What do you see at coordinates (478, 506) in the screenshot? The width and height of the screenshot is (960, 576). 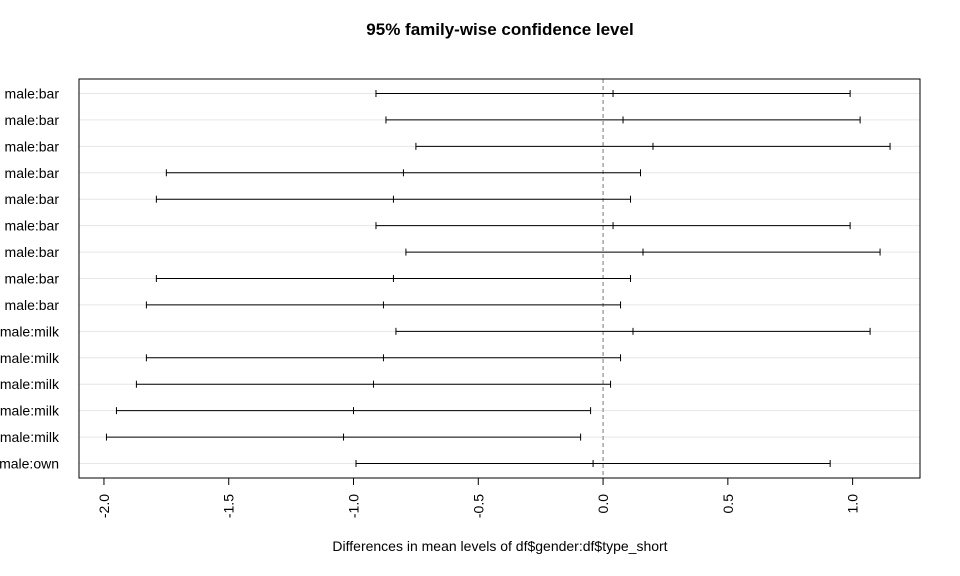 I see `x-tick-label: -0.5` at bounding box center [478, 506].